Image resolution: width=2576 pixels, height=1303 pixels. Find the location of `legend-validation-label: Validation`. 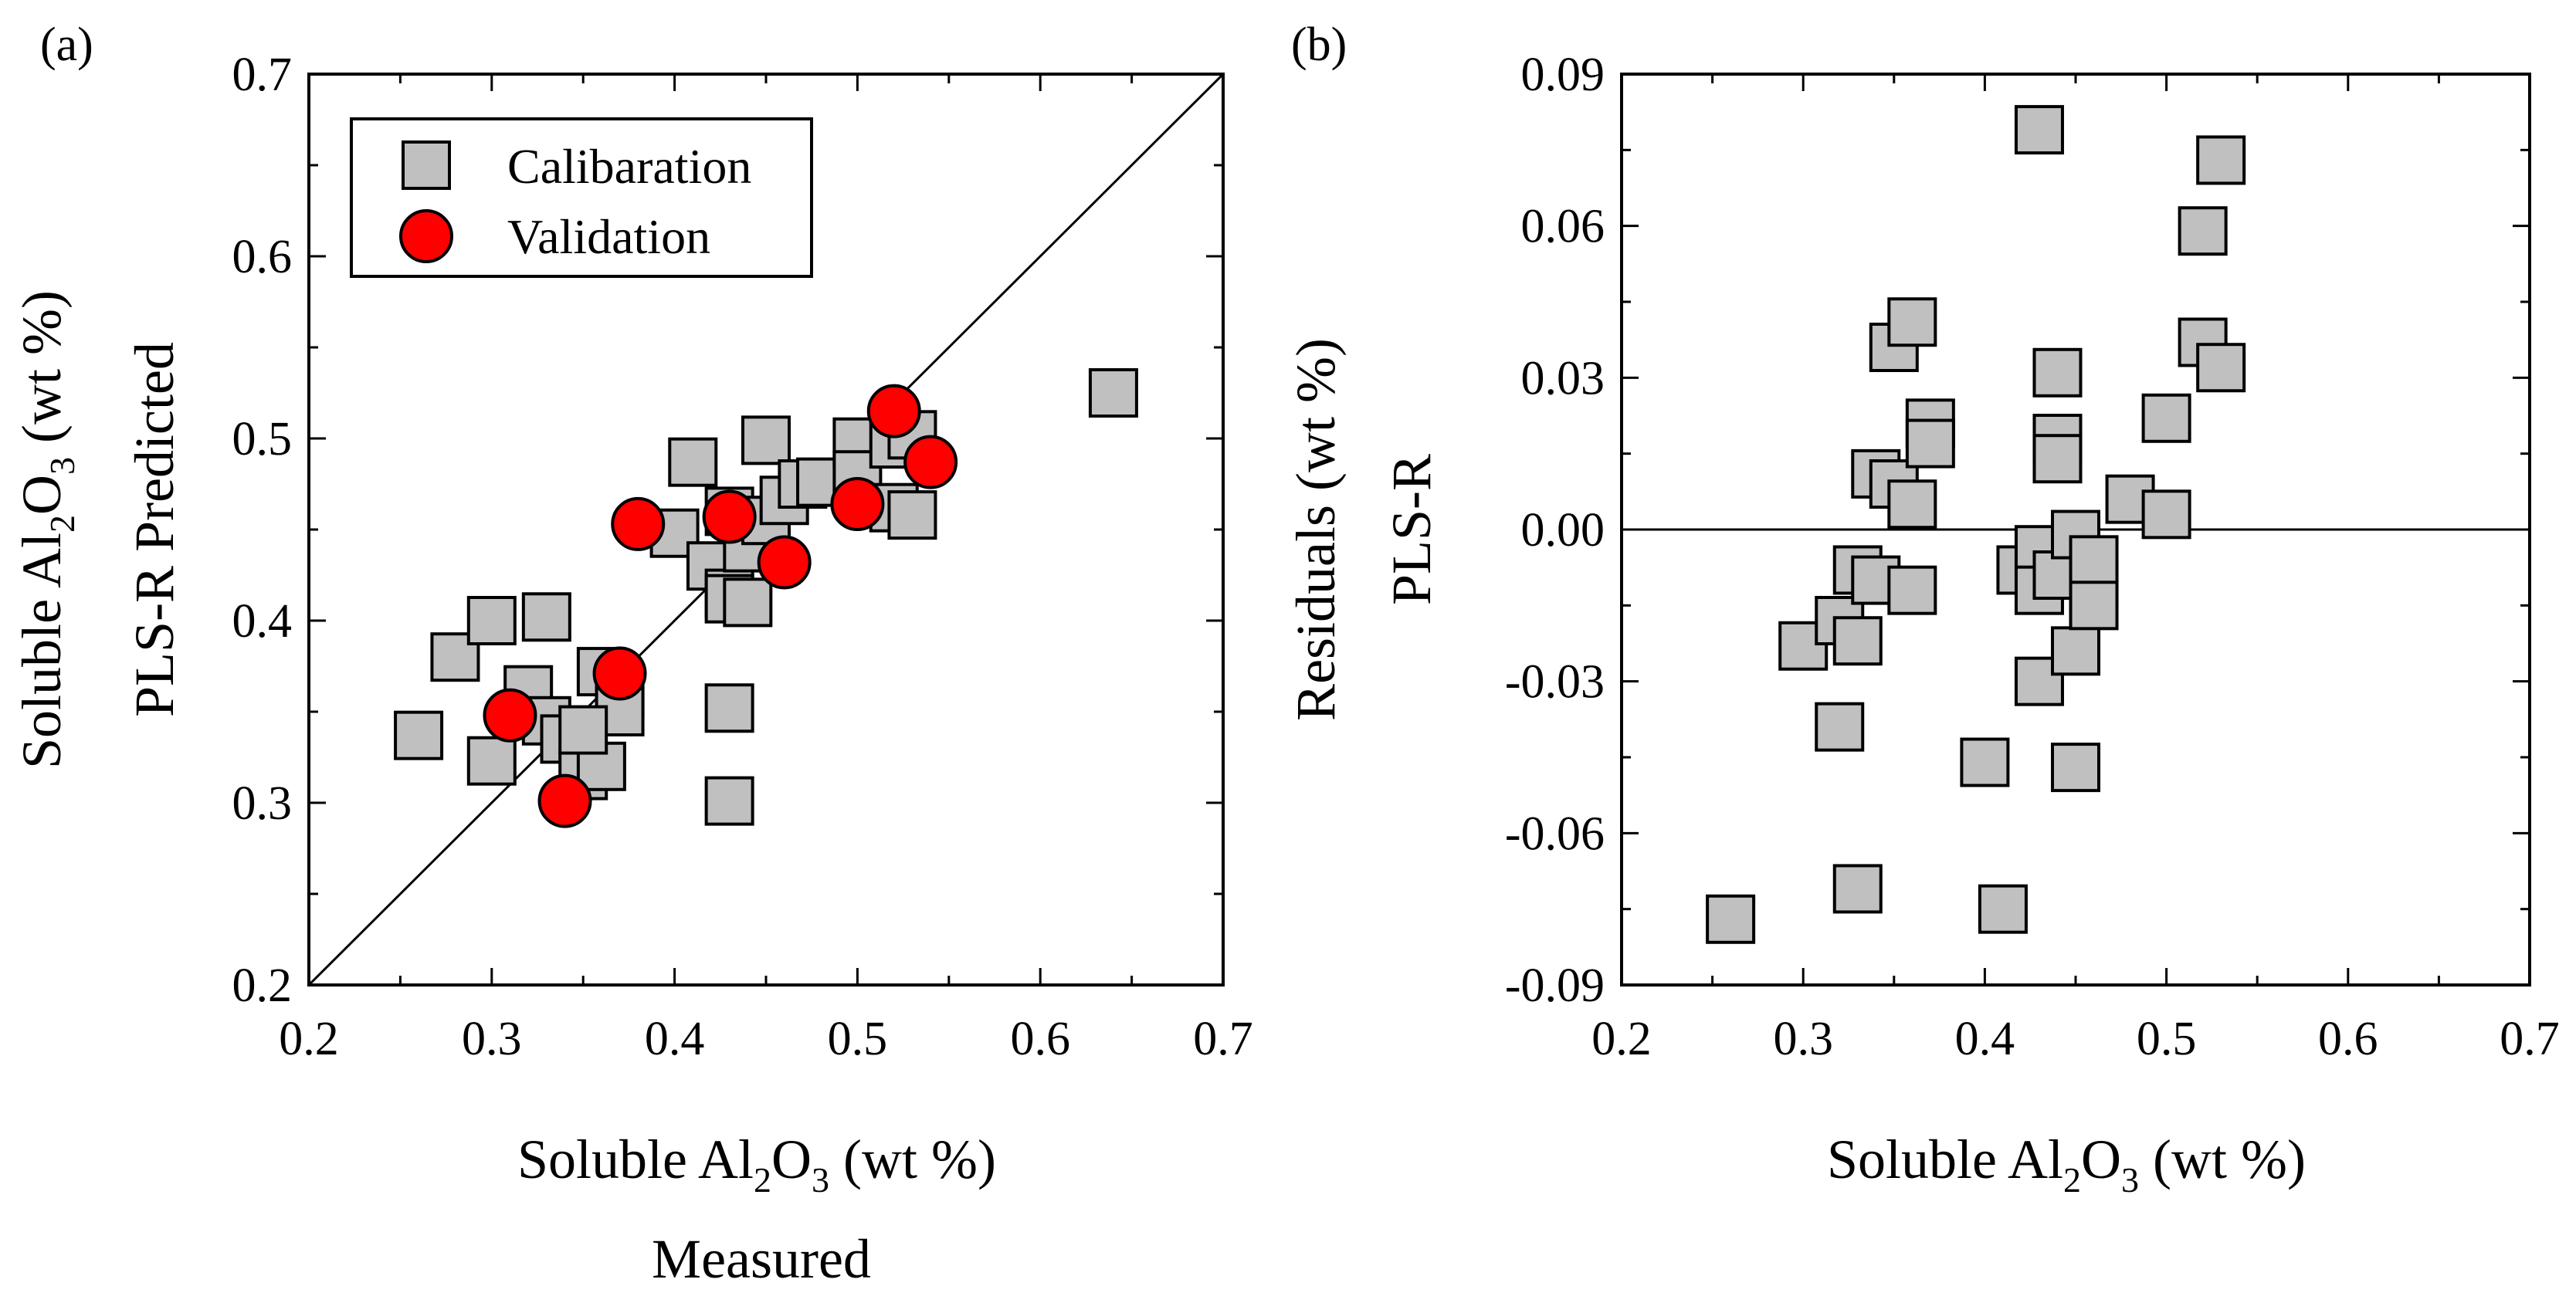

legend-validation-label: Validation is located at coordinates (608, 236).